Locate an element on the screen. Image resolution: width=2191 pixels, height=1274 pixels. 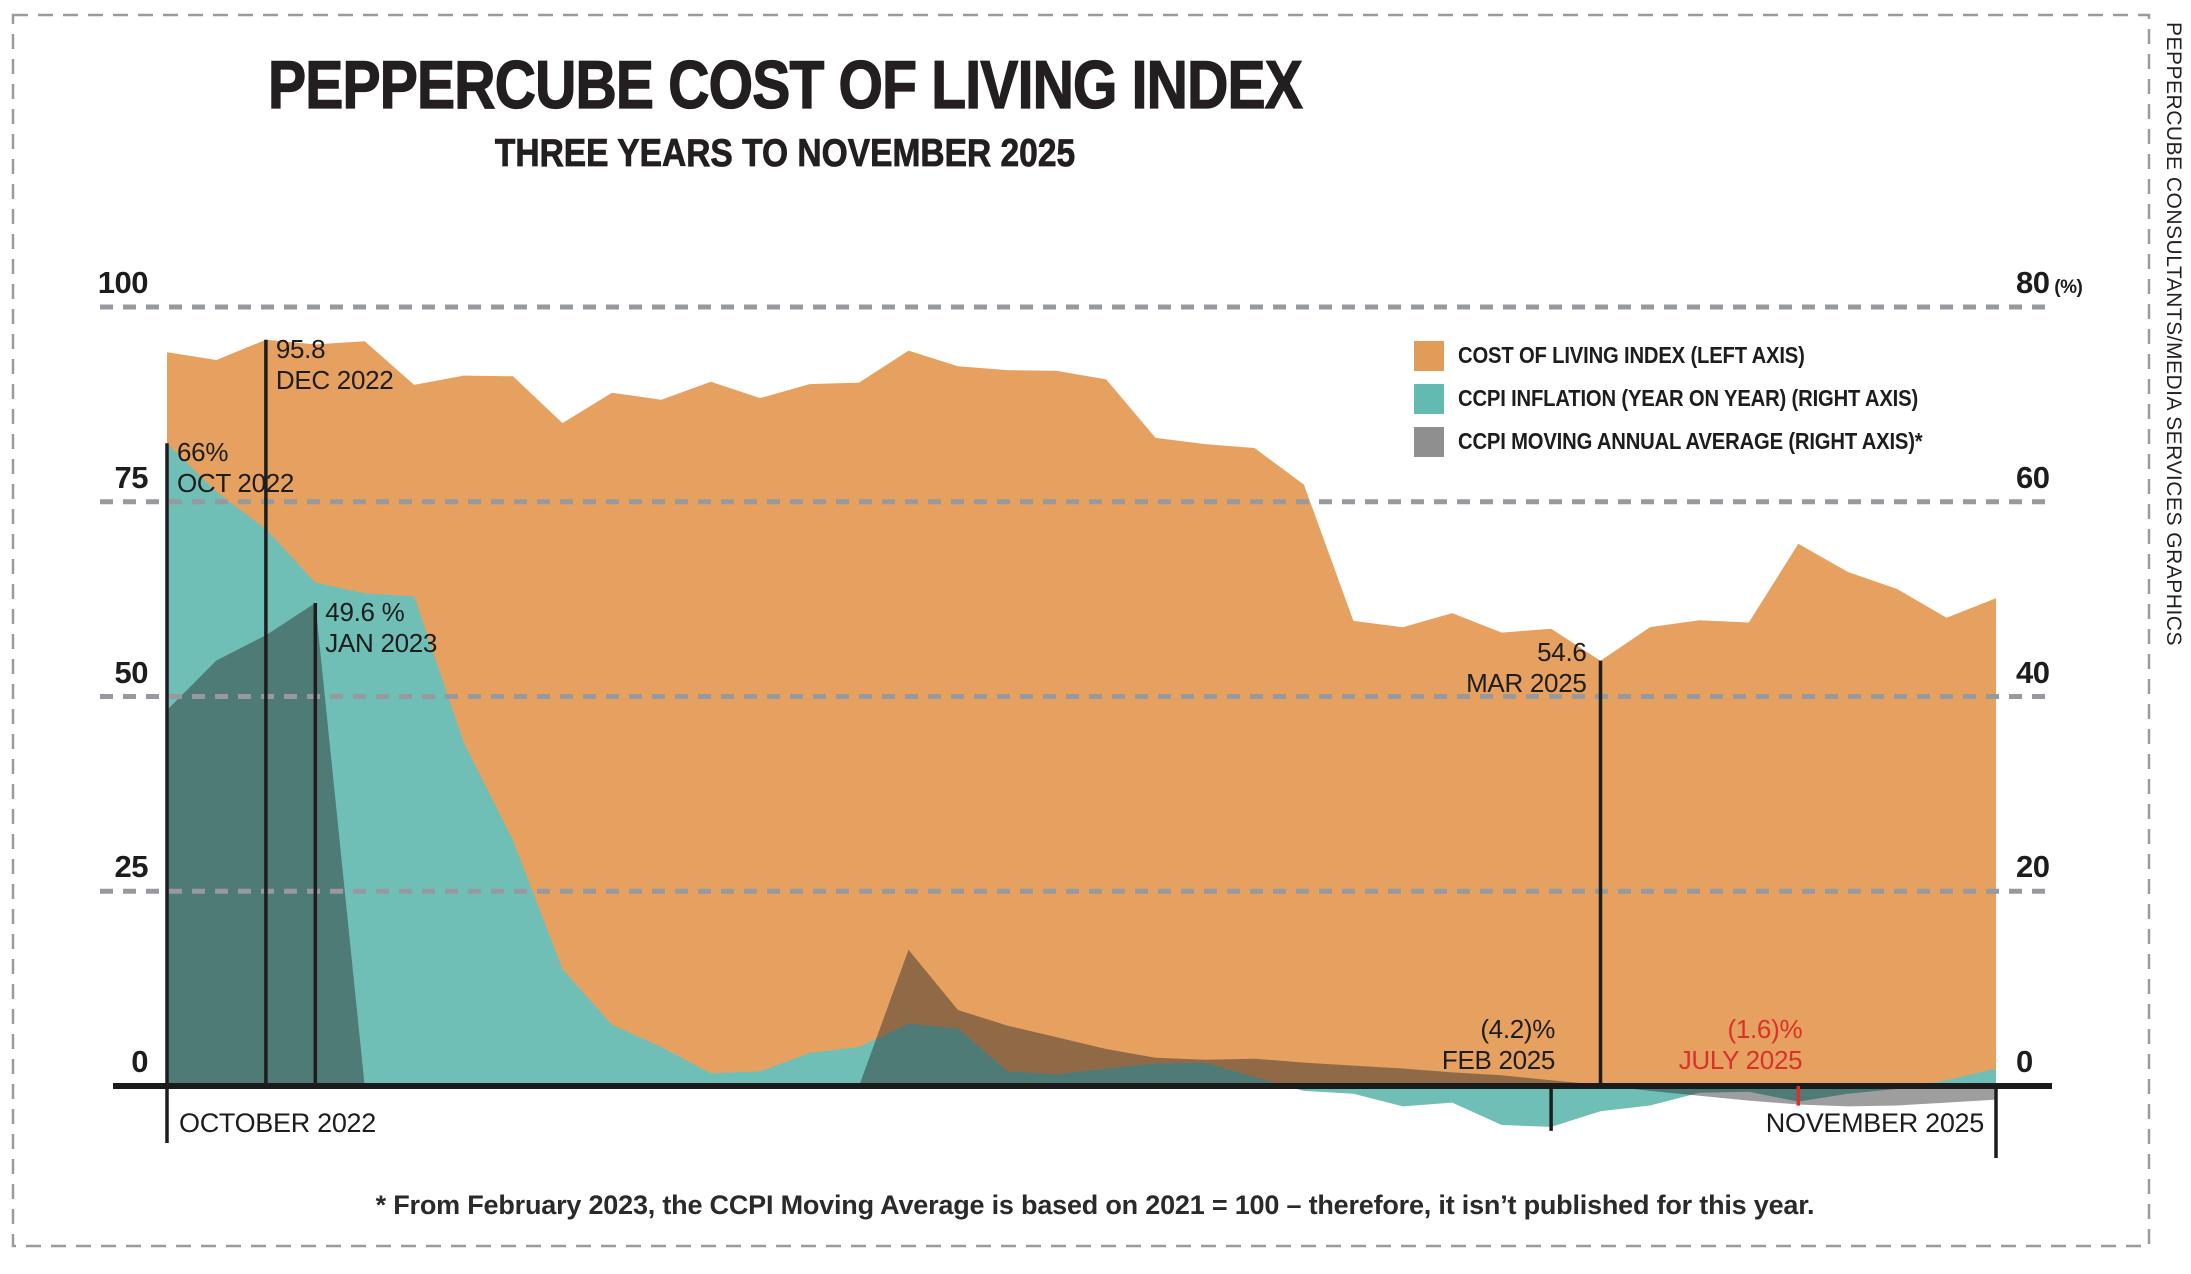
annotation-dec-2022: 95.8 DEC 2022 is located at coordinates (335, 365).